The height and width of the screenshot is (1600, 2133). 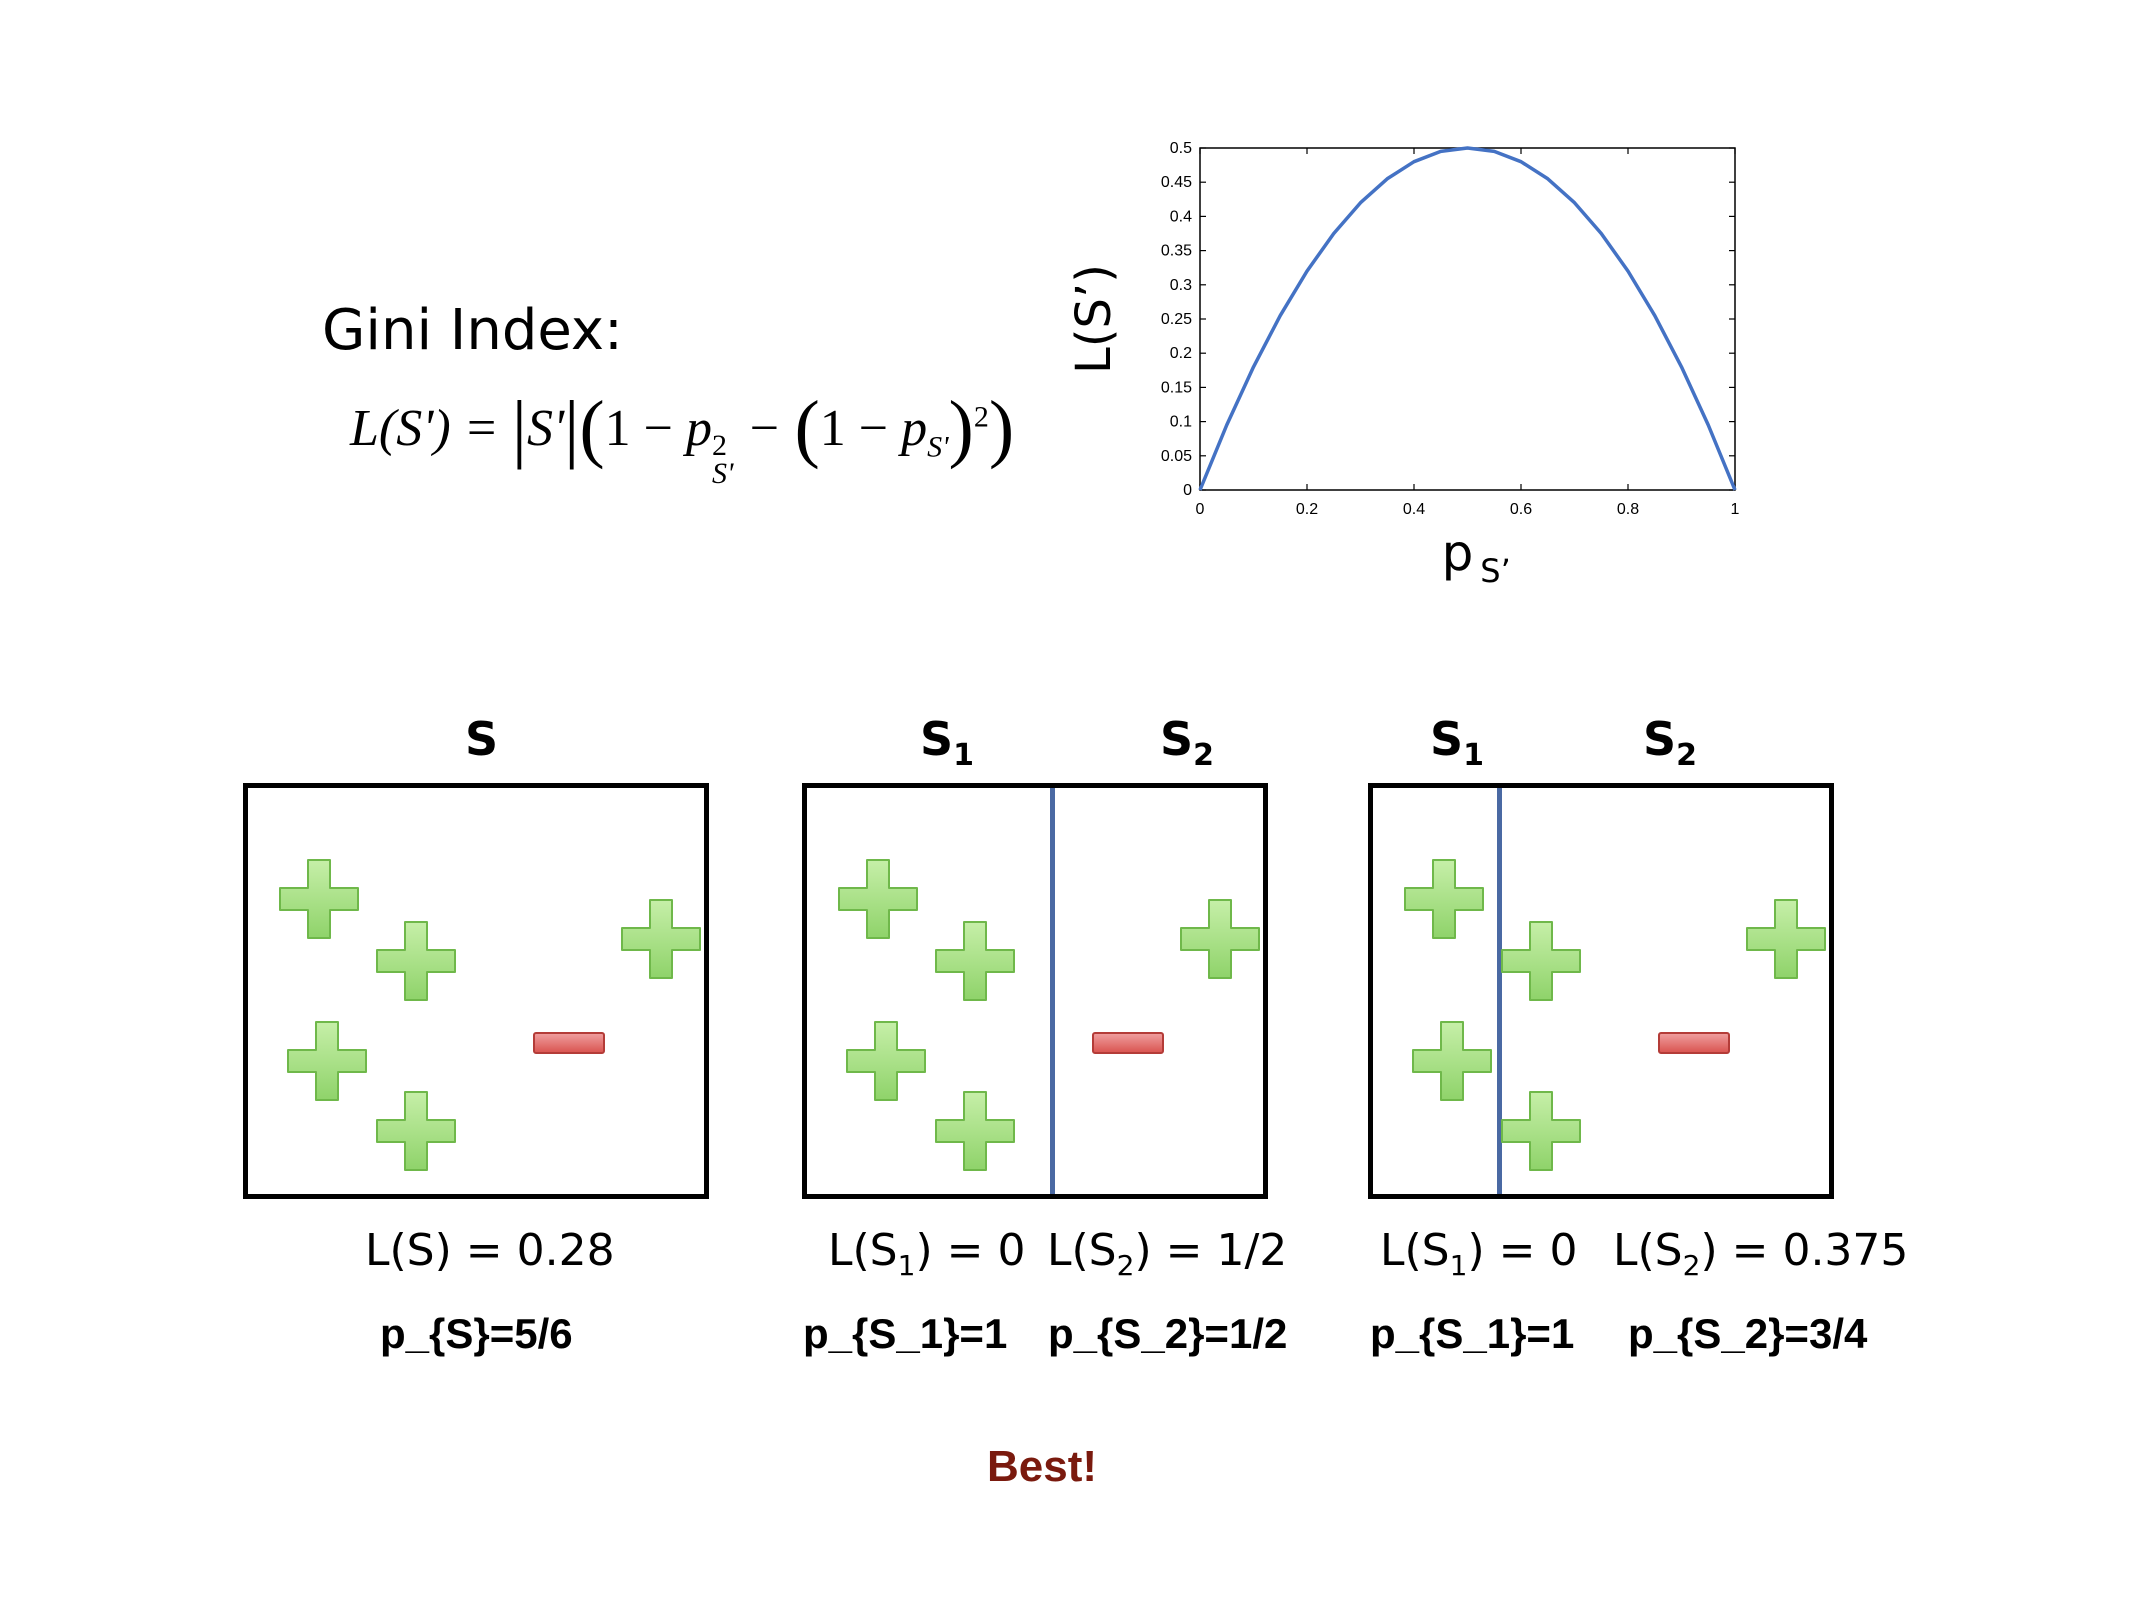 What do you see at coordinates (1176, 251) in the screenshot?
I see `y-tick-label: 0.35` at bounding box center [1176, 251].